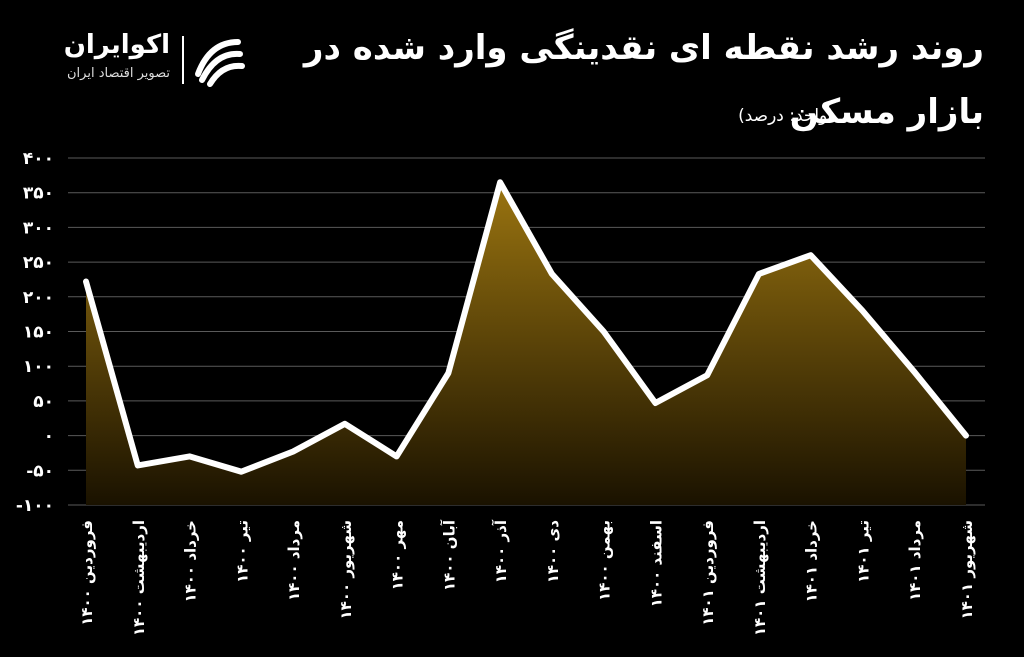 Image resolution: width=1024 pixels, height=657 pixels. What do you see at coordinates (915, 560) in the screenshot?
I see `x-tick-label: مرداد ۱۴۰۱` at bounding box center [915, 560].